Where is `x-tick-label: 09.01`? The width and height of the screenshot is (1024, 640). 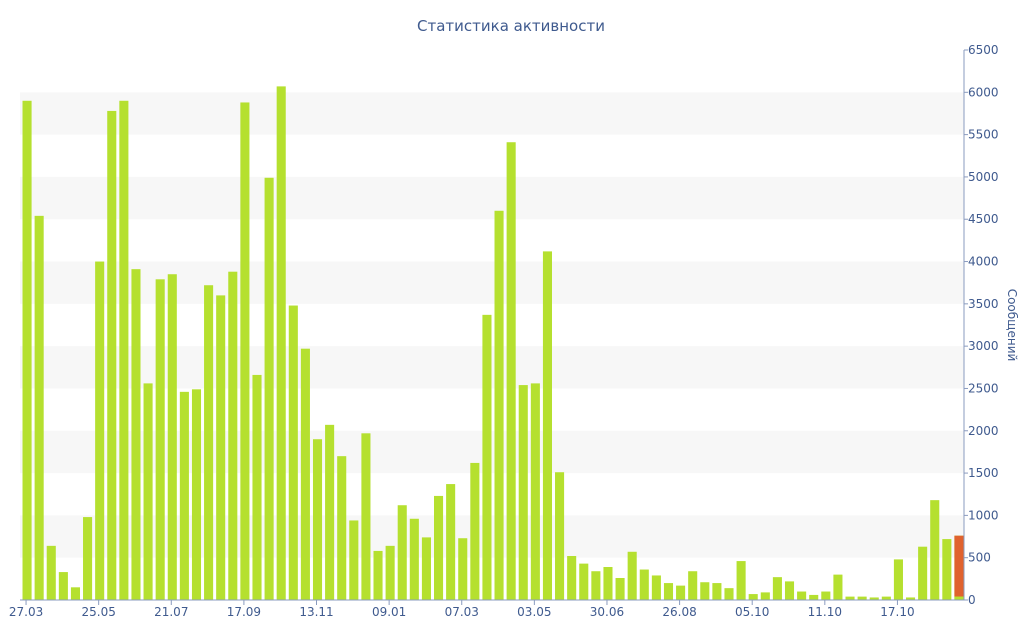
x-tick-label: 09.01 is located at coordinates (389, 612).